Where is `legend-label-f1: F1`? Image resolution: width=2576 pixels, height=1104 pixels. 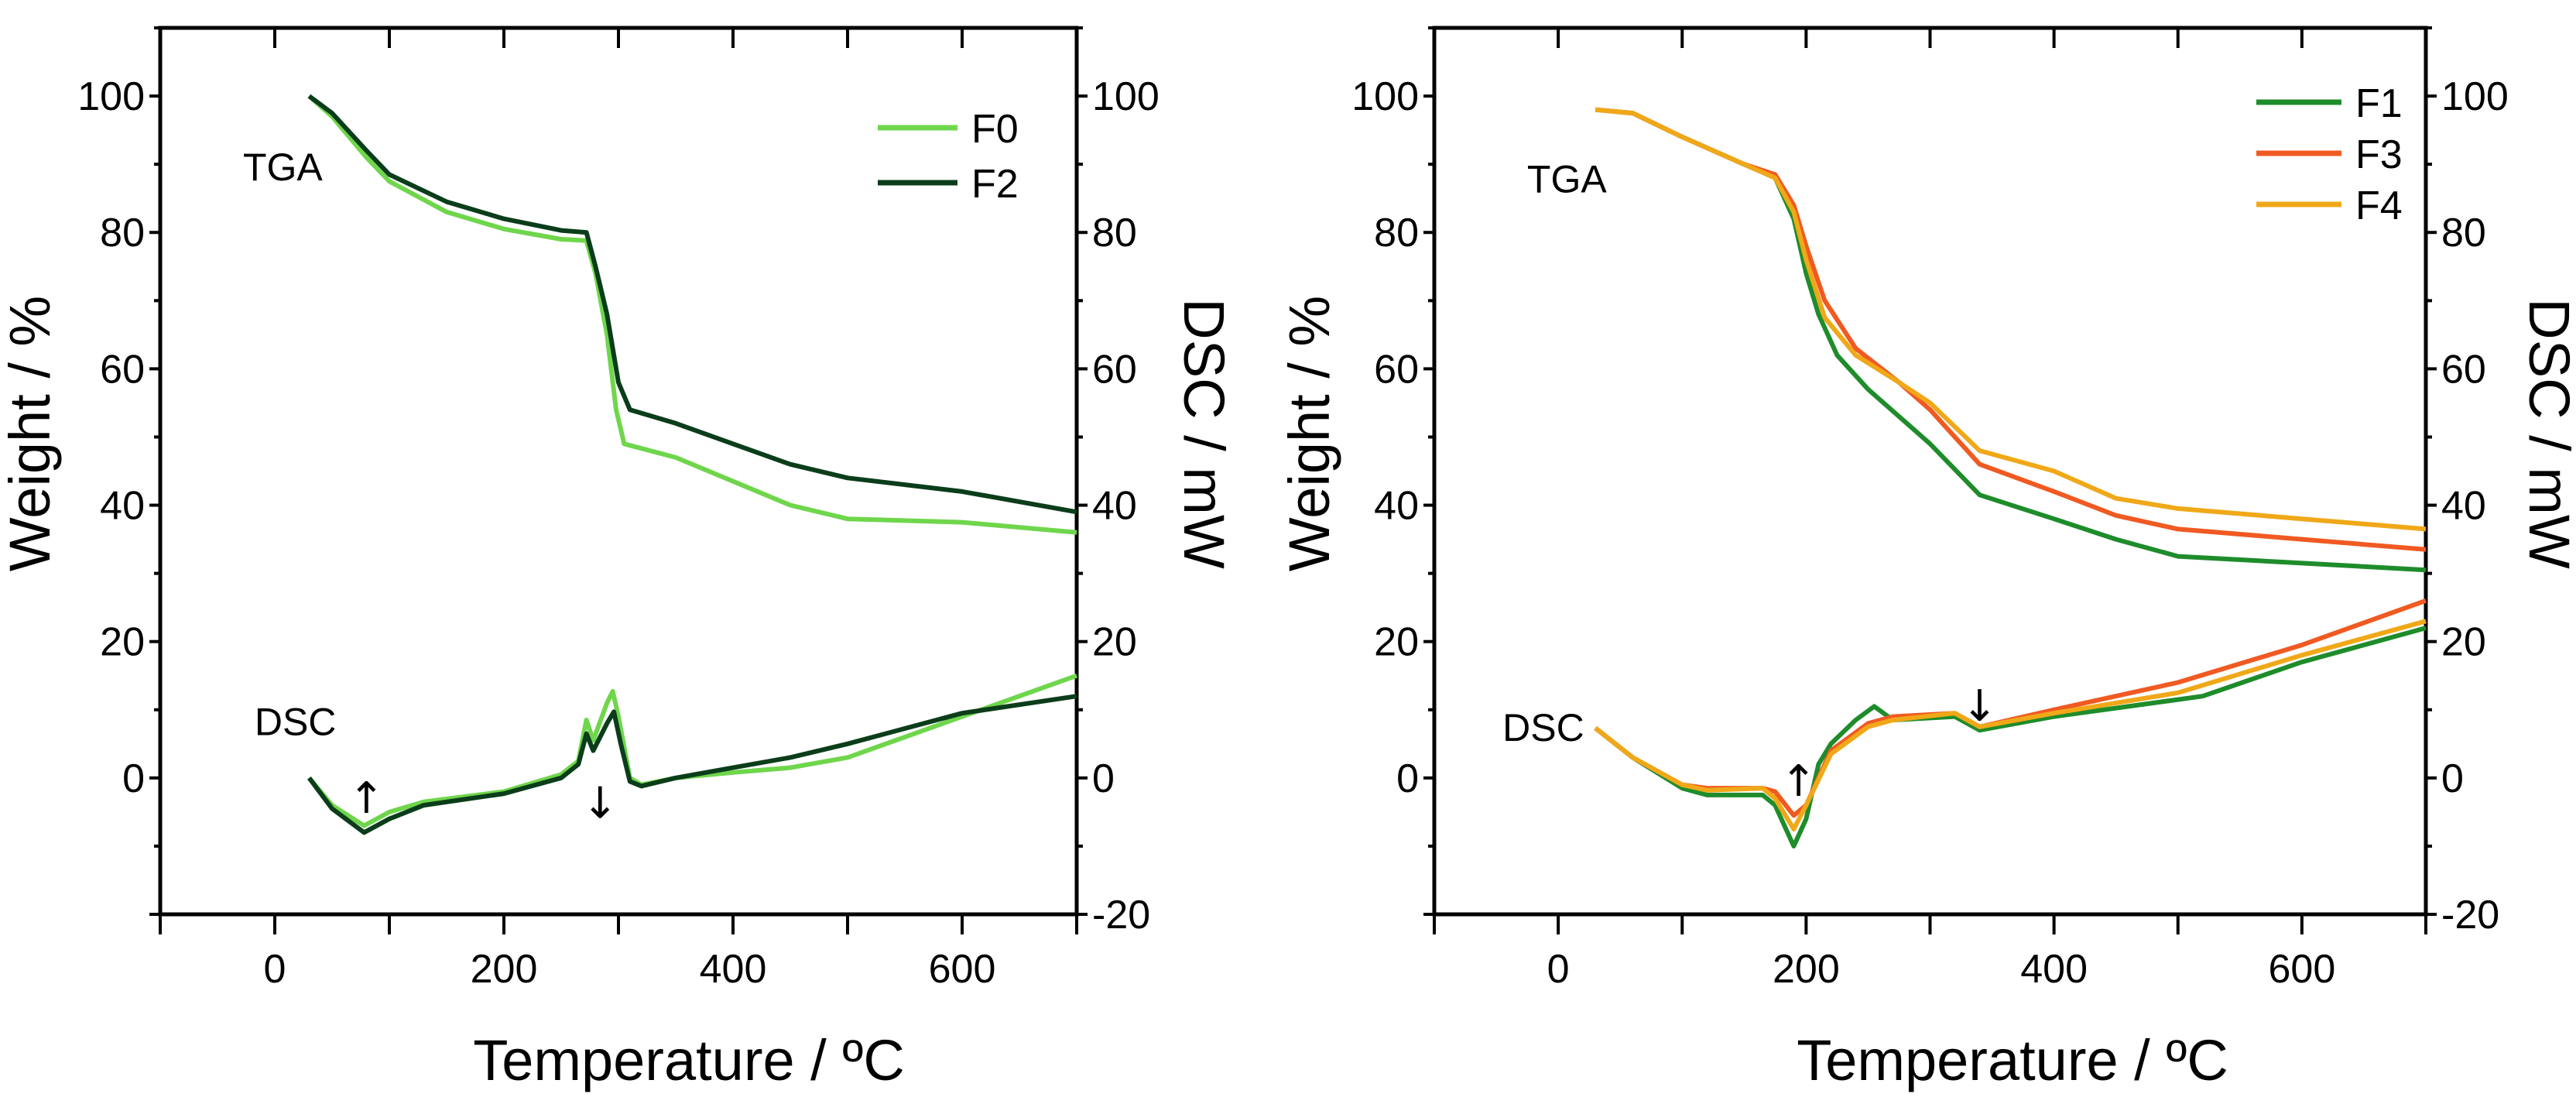 legend-label-f1: F1 is located at coordinates (2379, 103).